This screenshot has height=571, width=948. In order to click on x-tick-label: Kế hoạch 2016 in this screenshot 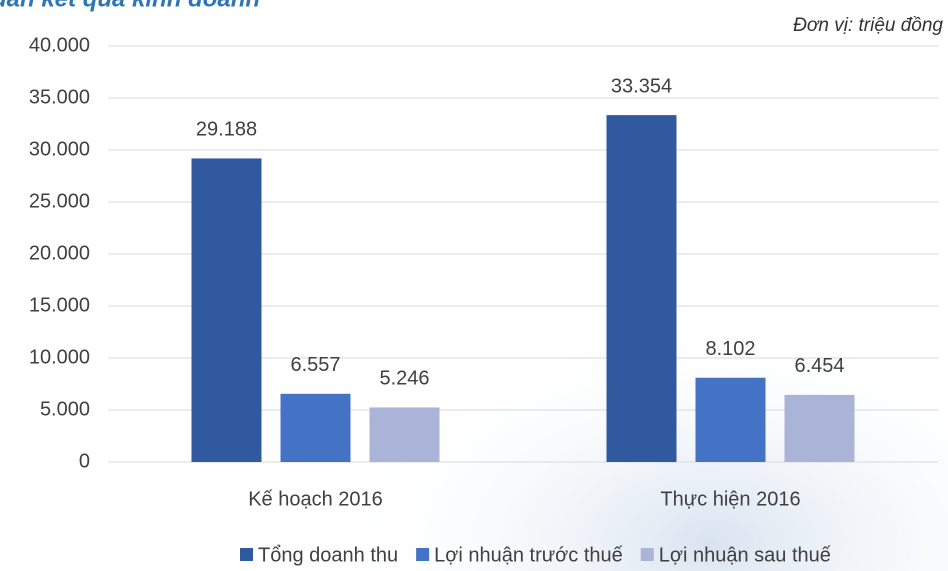, I will do `click(315, 499)`.